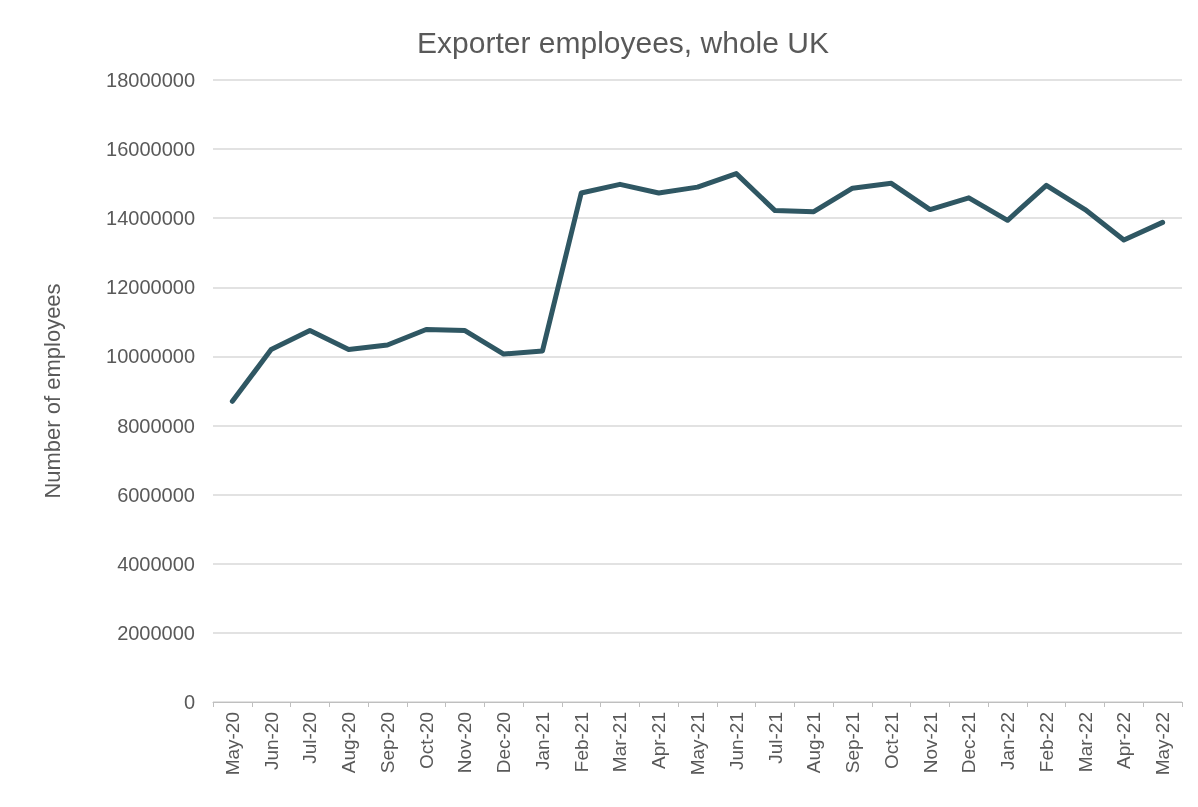 The width and height of the screenshot is (1198, 807). I want to click on y-tick-label: 4000000, so click(156, 563).